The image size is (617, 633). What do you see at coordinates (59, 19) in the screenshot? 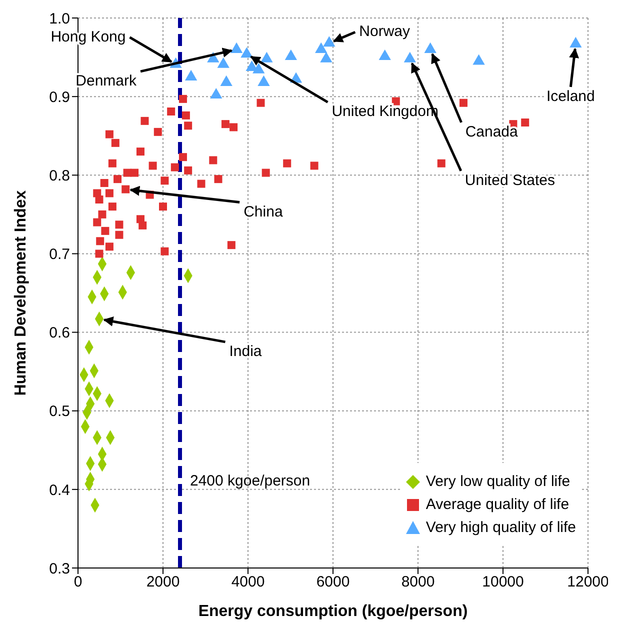
I see `y-tick-label: 1.0` at bounding box center [59, 19].